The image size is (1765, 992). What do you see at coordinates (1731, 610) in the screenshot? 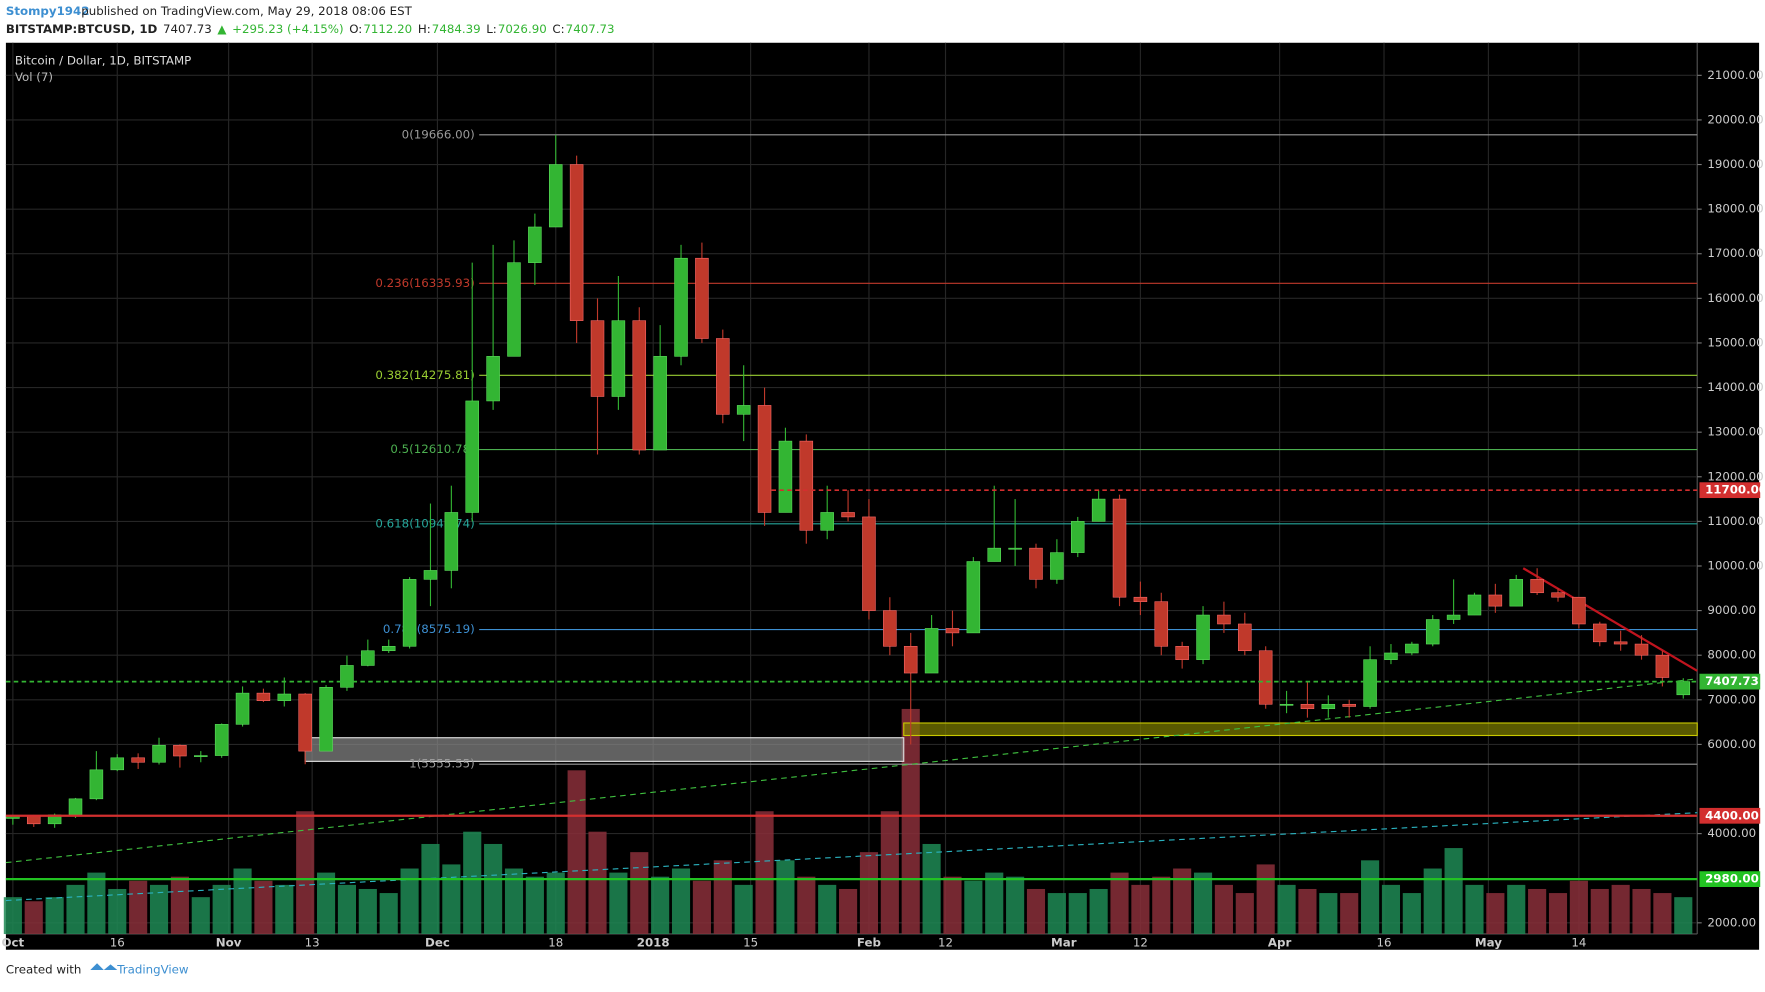
I see `y-tick-label: 9000.00` at bounding box center [1731, 610].